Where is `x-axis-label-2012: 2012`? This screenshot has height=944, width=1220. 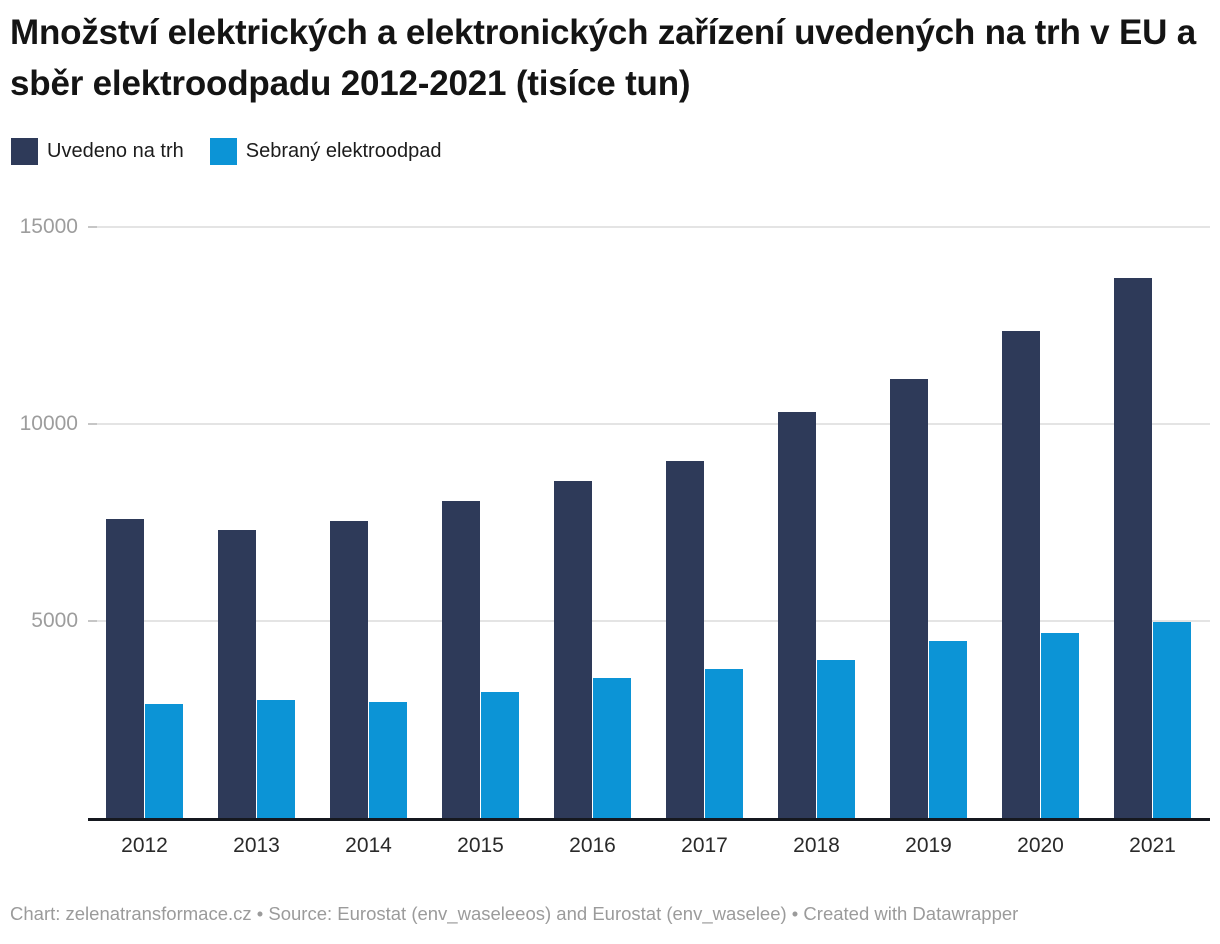 x-axis-label-2012: 2012 is located at coordinates (144, 845).